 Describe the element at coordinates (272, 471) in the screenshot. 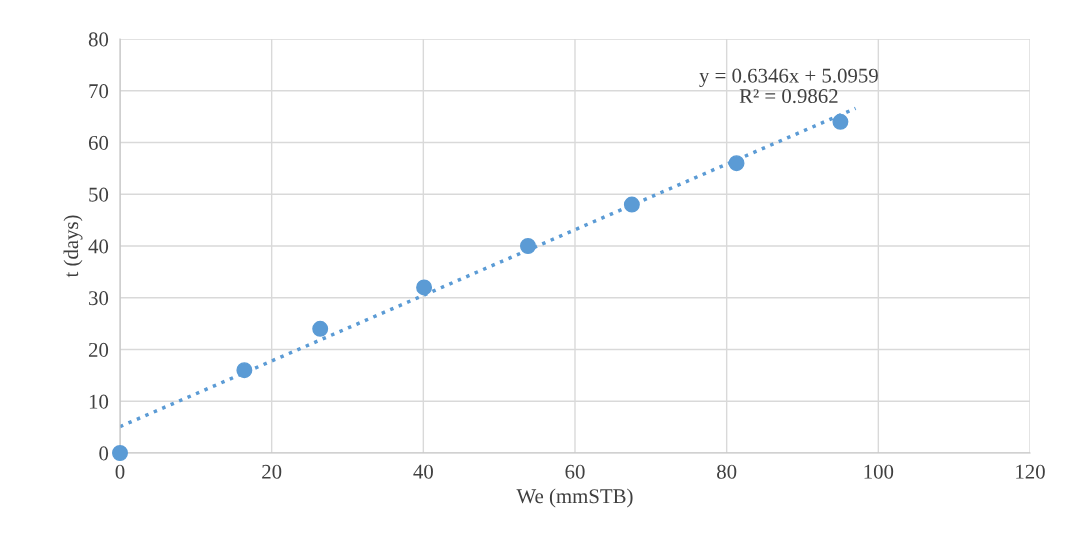

I see `x-tick-label: 20` at that location.